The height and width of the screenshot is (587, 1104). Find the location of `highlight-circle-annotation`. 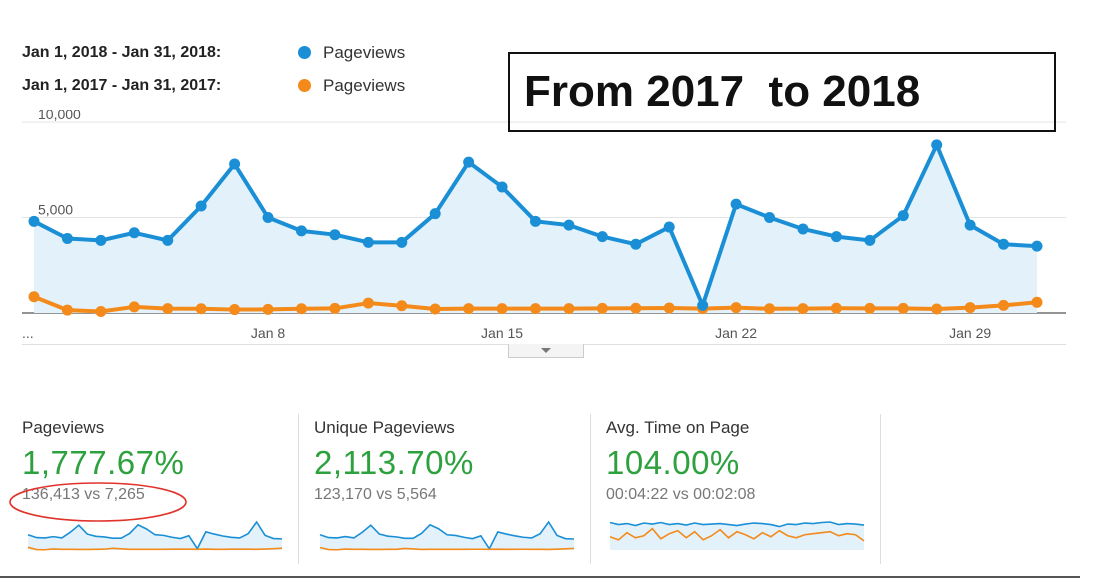

highlight-circle-annotation is located at coordinates (98, 502).